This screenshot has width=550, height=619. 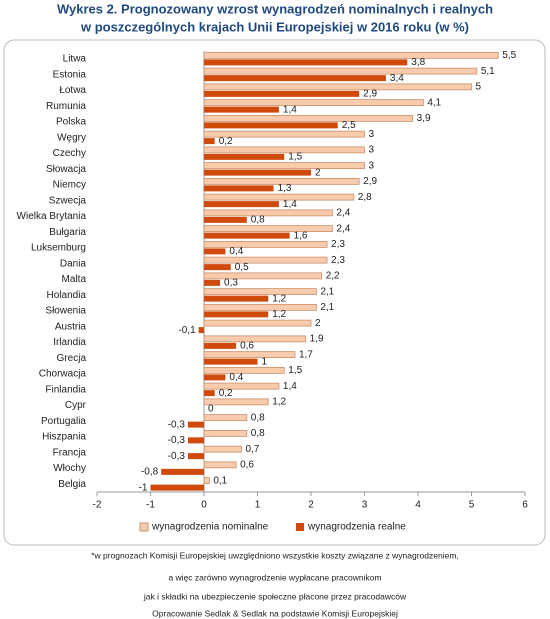 I want to click on y-tick-label: Wielka Brytania, so click(x=52, y=216).